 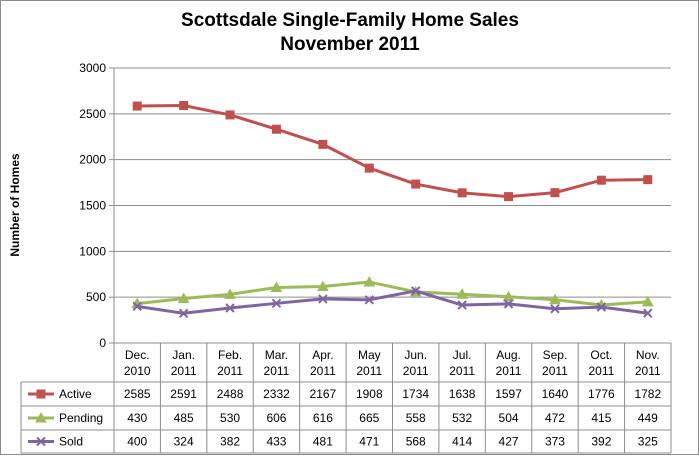 I want to click on y-tick-label: 2000, so click(x=92, y=160).